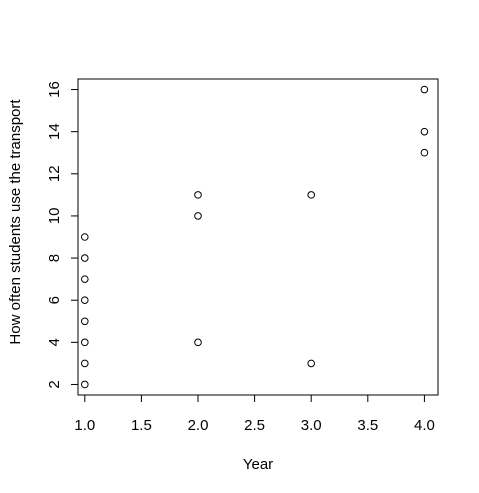  Describe the element at coordinates (62, 235) in the screenshot. I see `y-axis: 2 4 6 8 10 12 14 16` at that location.